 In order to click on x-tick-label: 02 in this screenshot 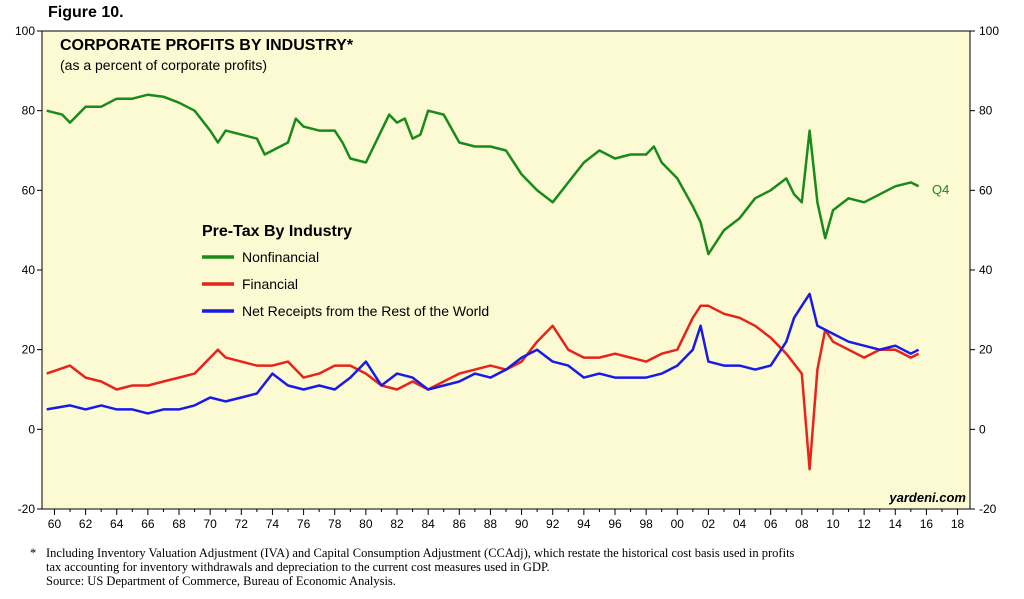, I will do `click(709, 524)`.